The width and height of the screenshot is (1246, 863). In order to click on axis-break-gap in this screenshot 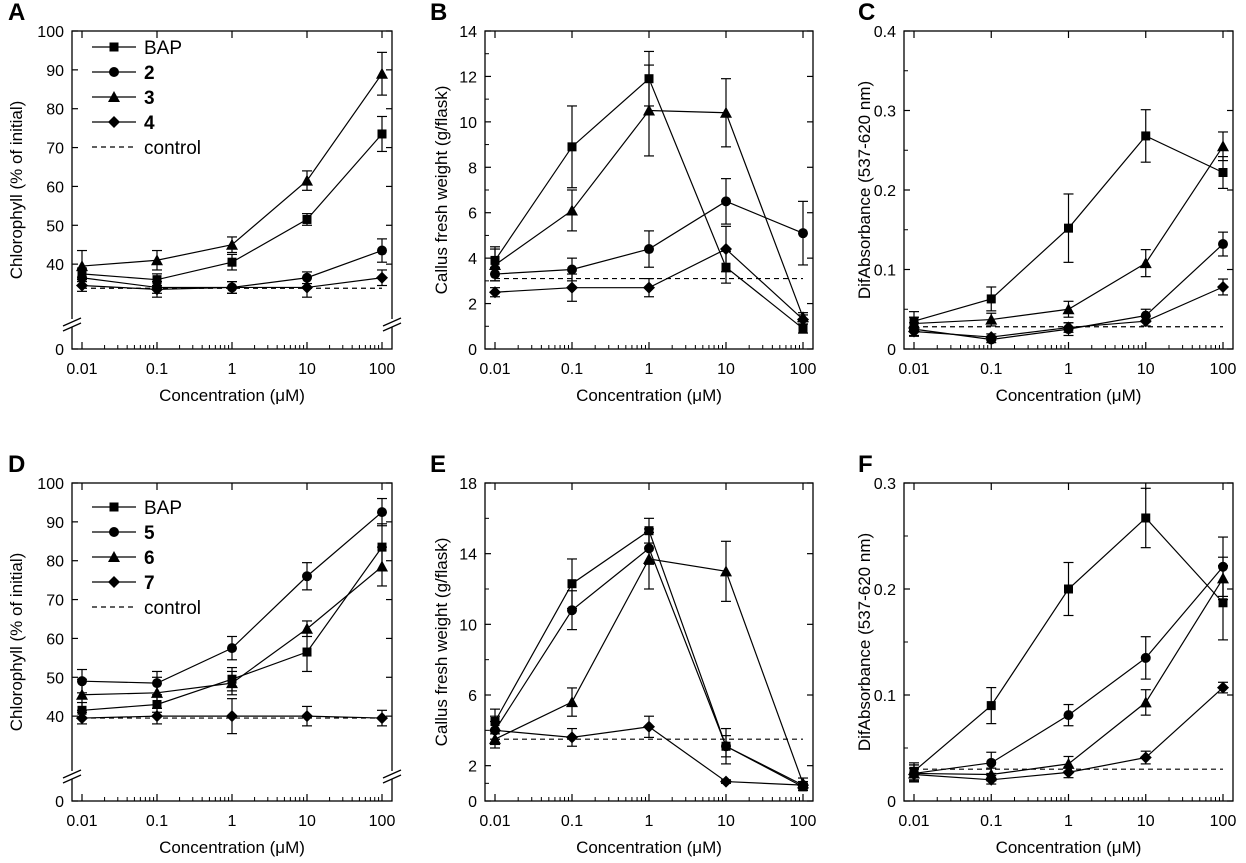, I will do `click(72, 323)`.